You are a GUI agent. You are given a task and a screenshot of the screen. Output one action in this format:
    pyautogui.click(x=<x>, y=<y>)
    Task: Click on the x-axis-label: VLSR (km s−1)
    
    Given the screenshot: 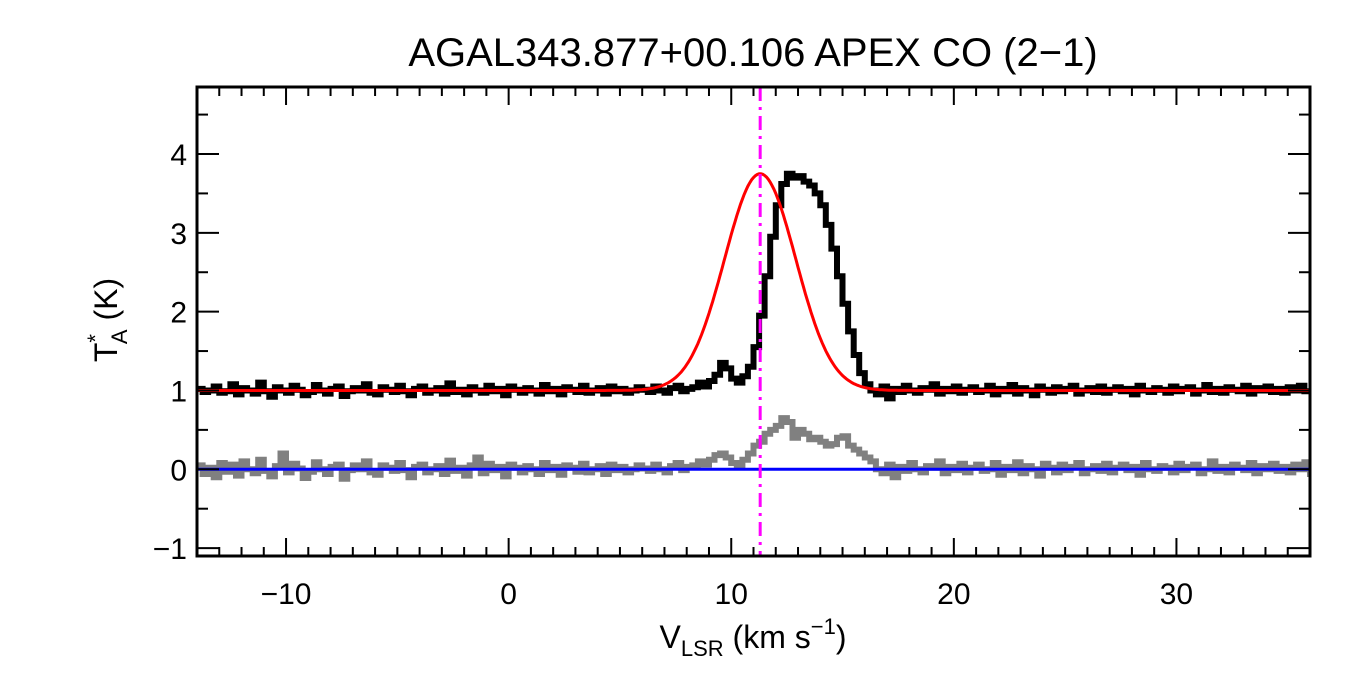 What is the action you would take?
    pyautogui.click(x=753, y=637)
    